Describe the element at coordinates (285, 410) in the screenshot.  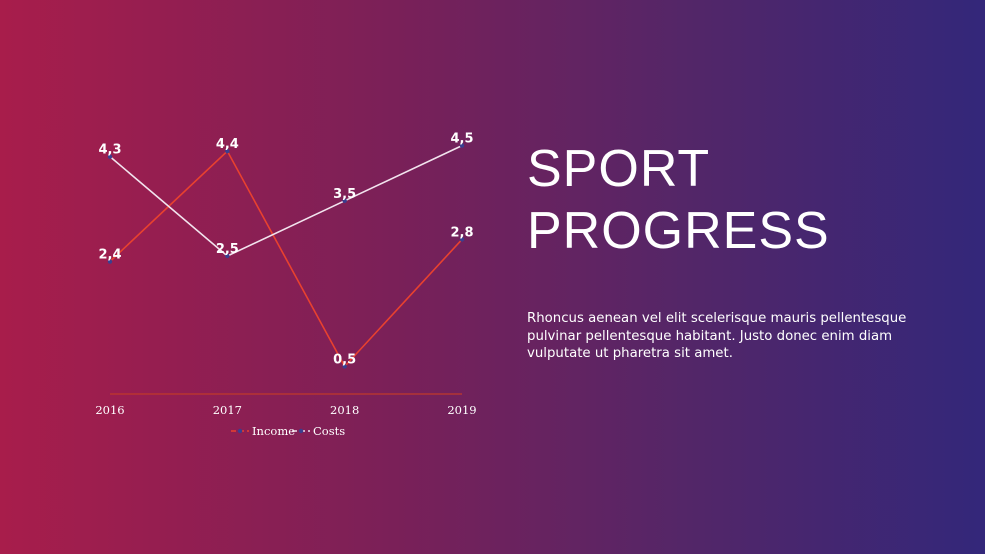
I see `x-tick-layer: 2016 2017 2018 2019` at that location.